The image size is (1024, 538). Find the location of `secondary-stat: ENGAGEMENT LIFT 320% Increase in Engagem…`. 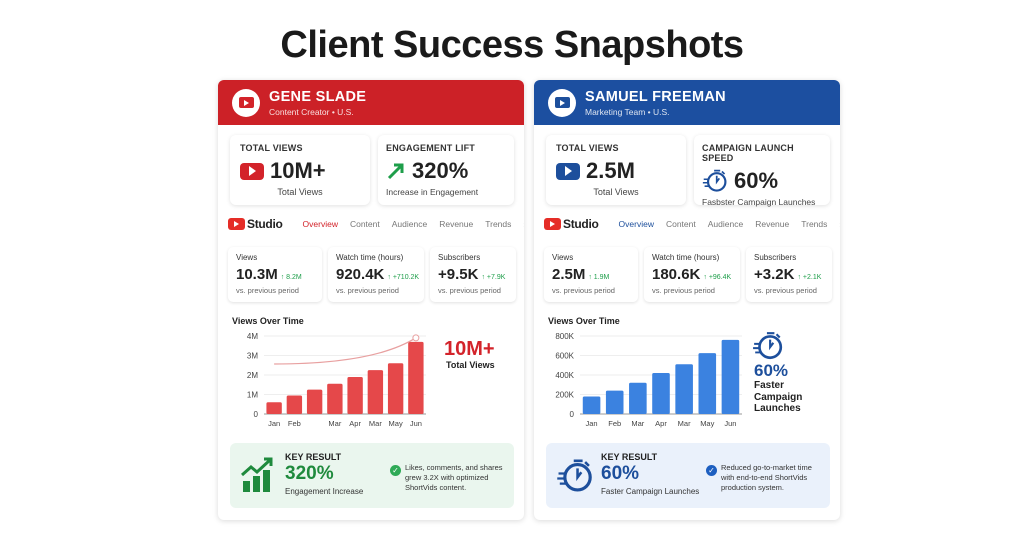

secondary-stat: ENGAGEMENT LIFT 320% Increase in Engagem… is located at coordinates (446, 170).